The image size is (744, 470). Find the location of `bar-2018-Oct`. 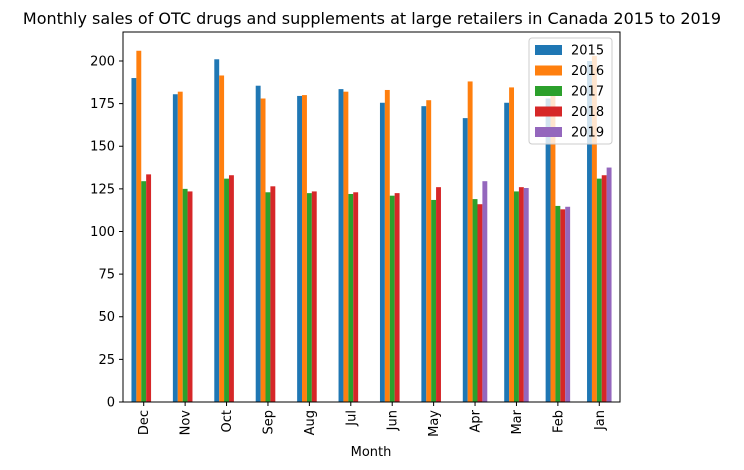

bar-2018-Oct is located at coordinates (231, 288).